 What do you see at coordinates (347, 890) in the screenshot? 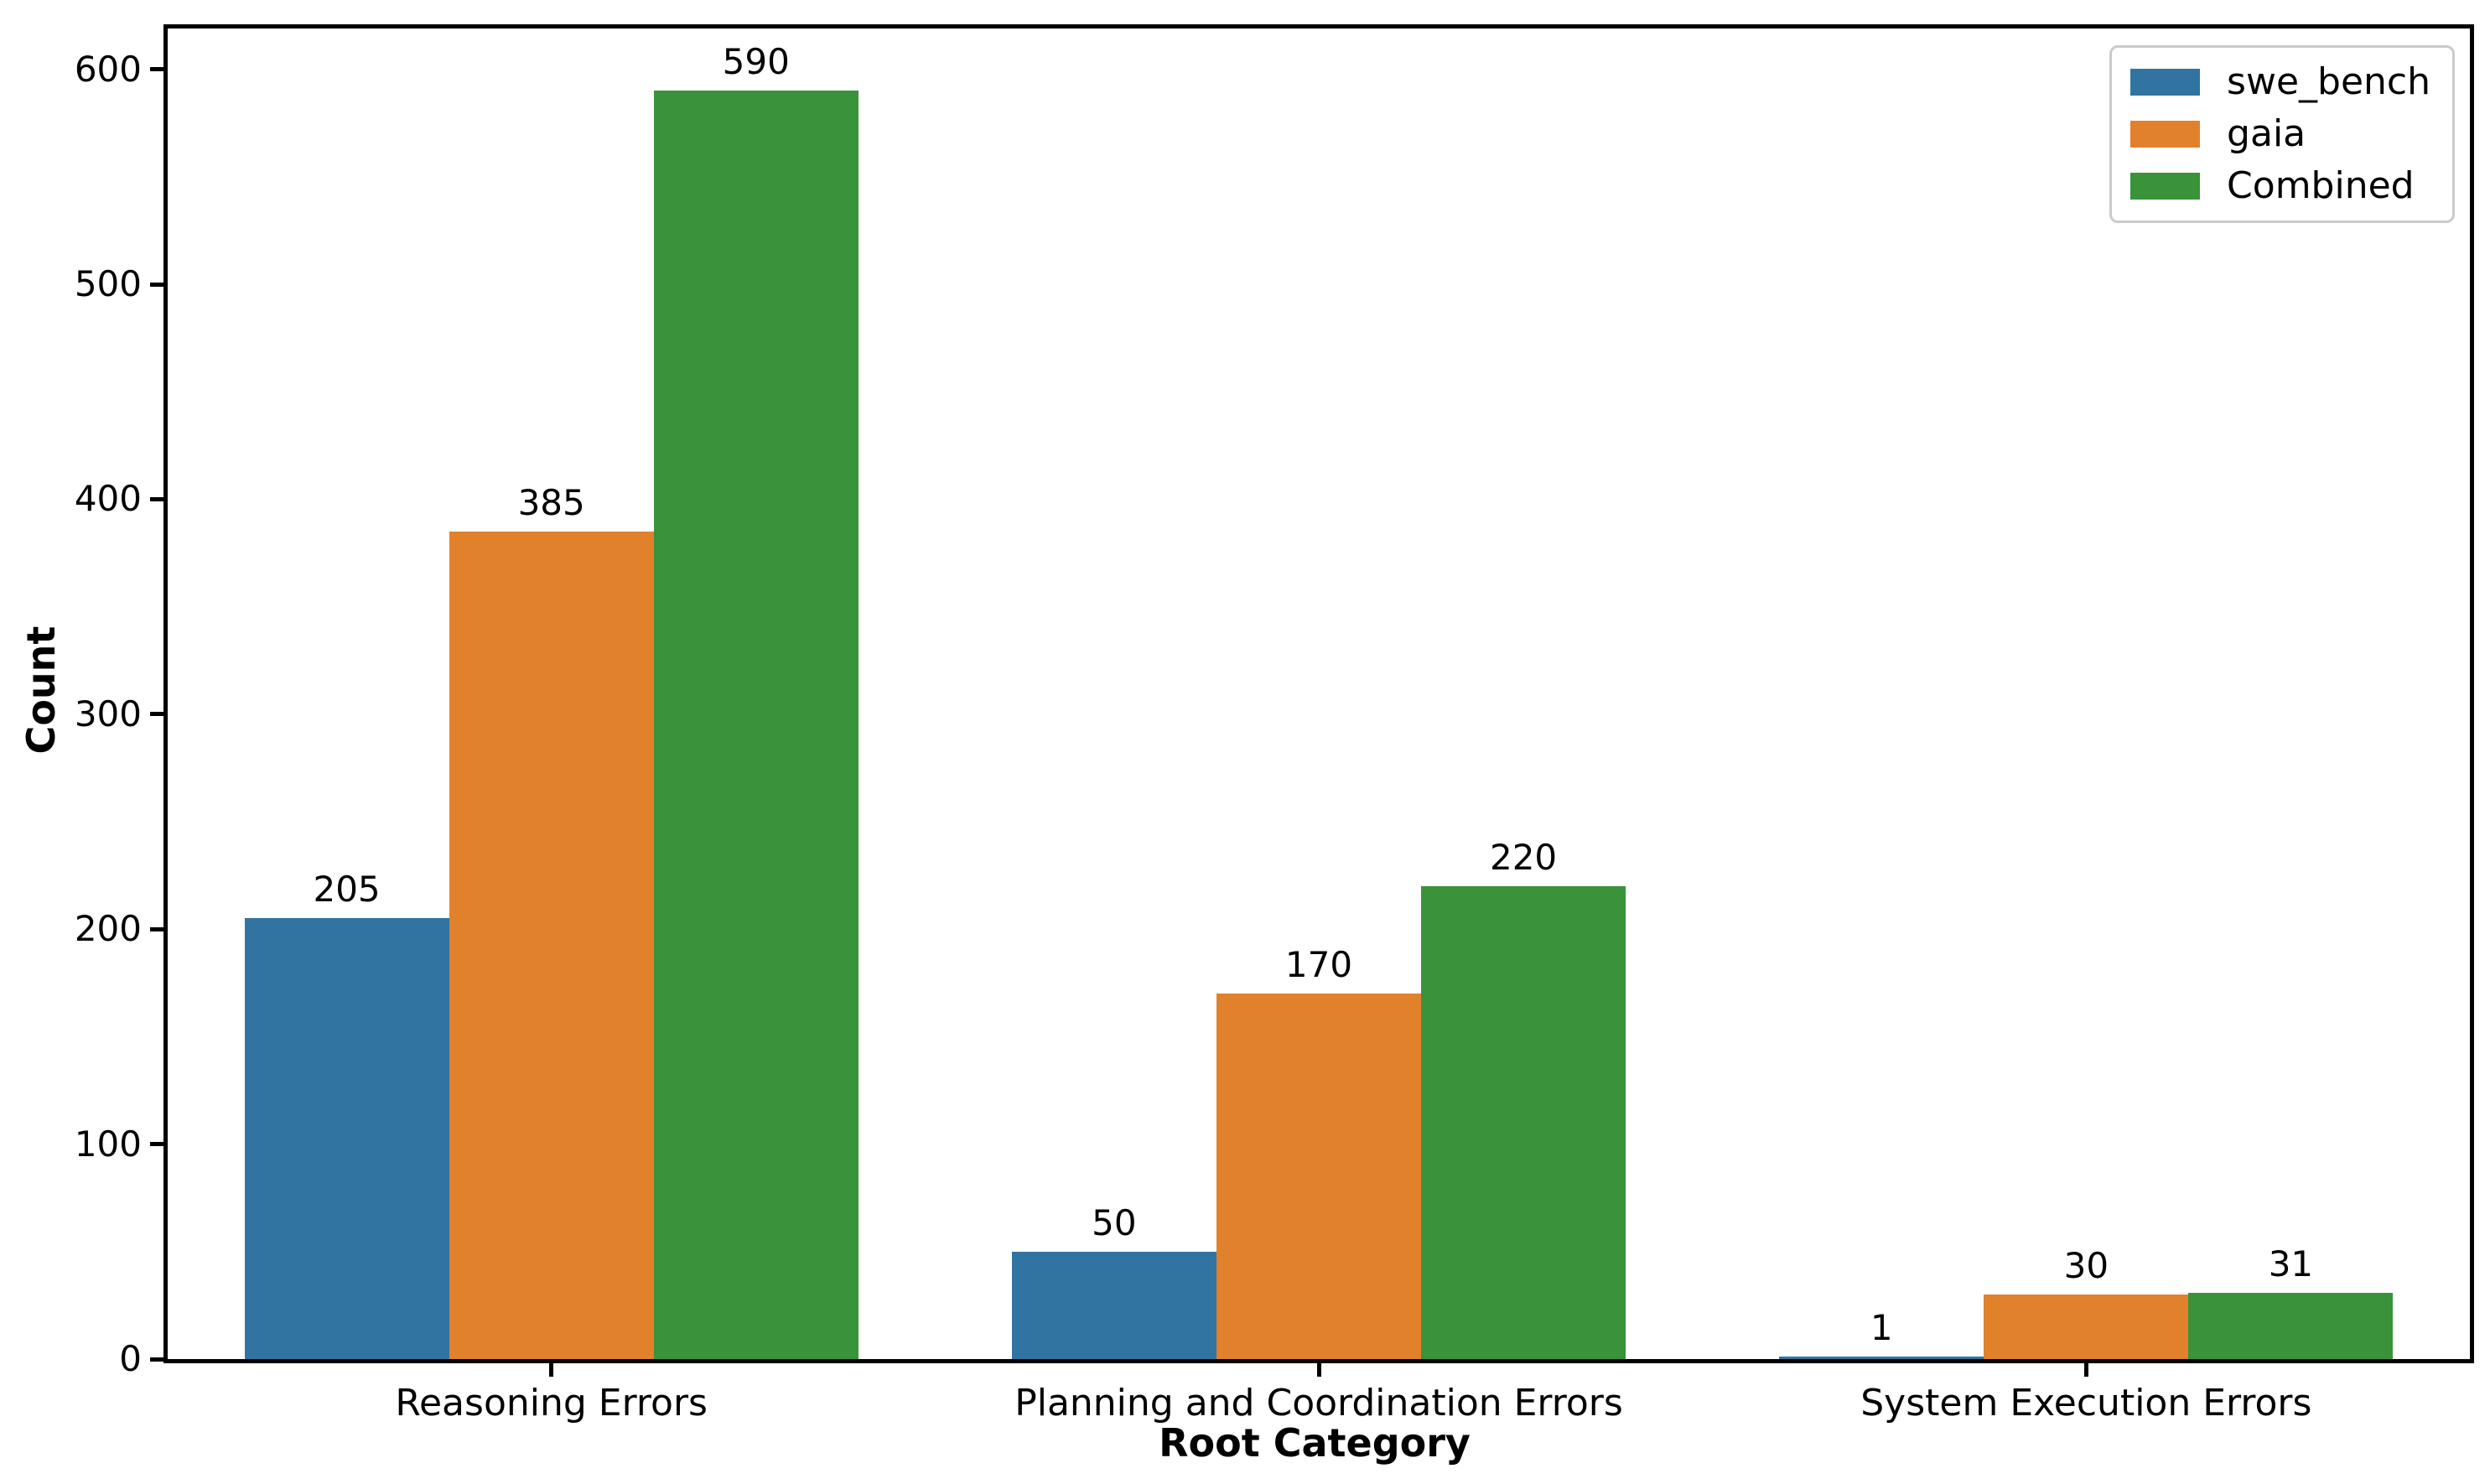
I see `bar-value-label: 205` at bounding box center [347, 890].